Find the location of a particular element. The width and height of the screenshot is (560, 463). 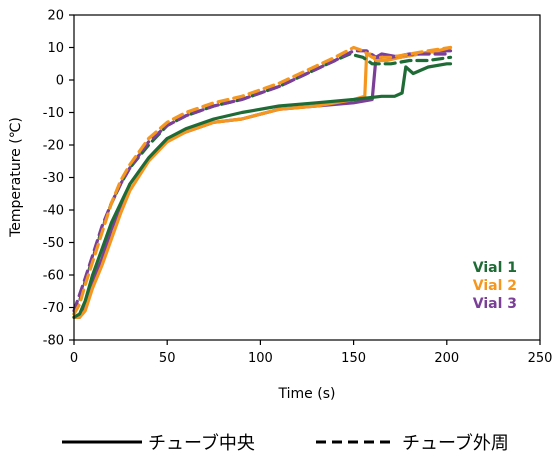

vial-label-1: Vial 1 is located at coordinates (495, 268).